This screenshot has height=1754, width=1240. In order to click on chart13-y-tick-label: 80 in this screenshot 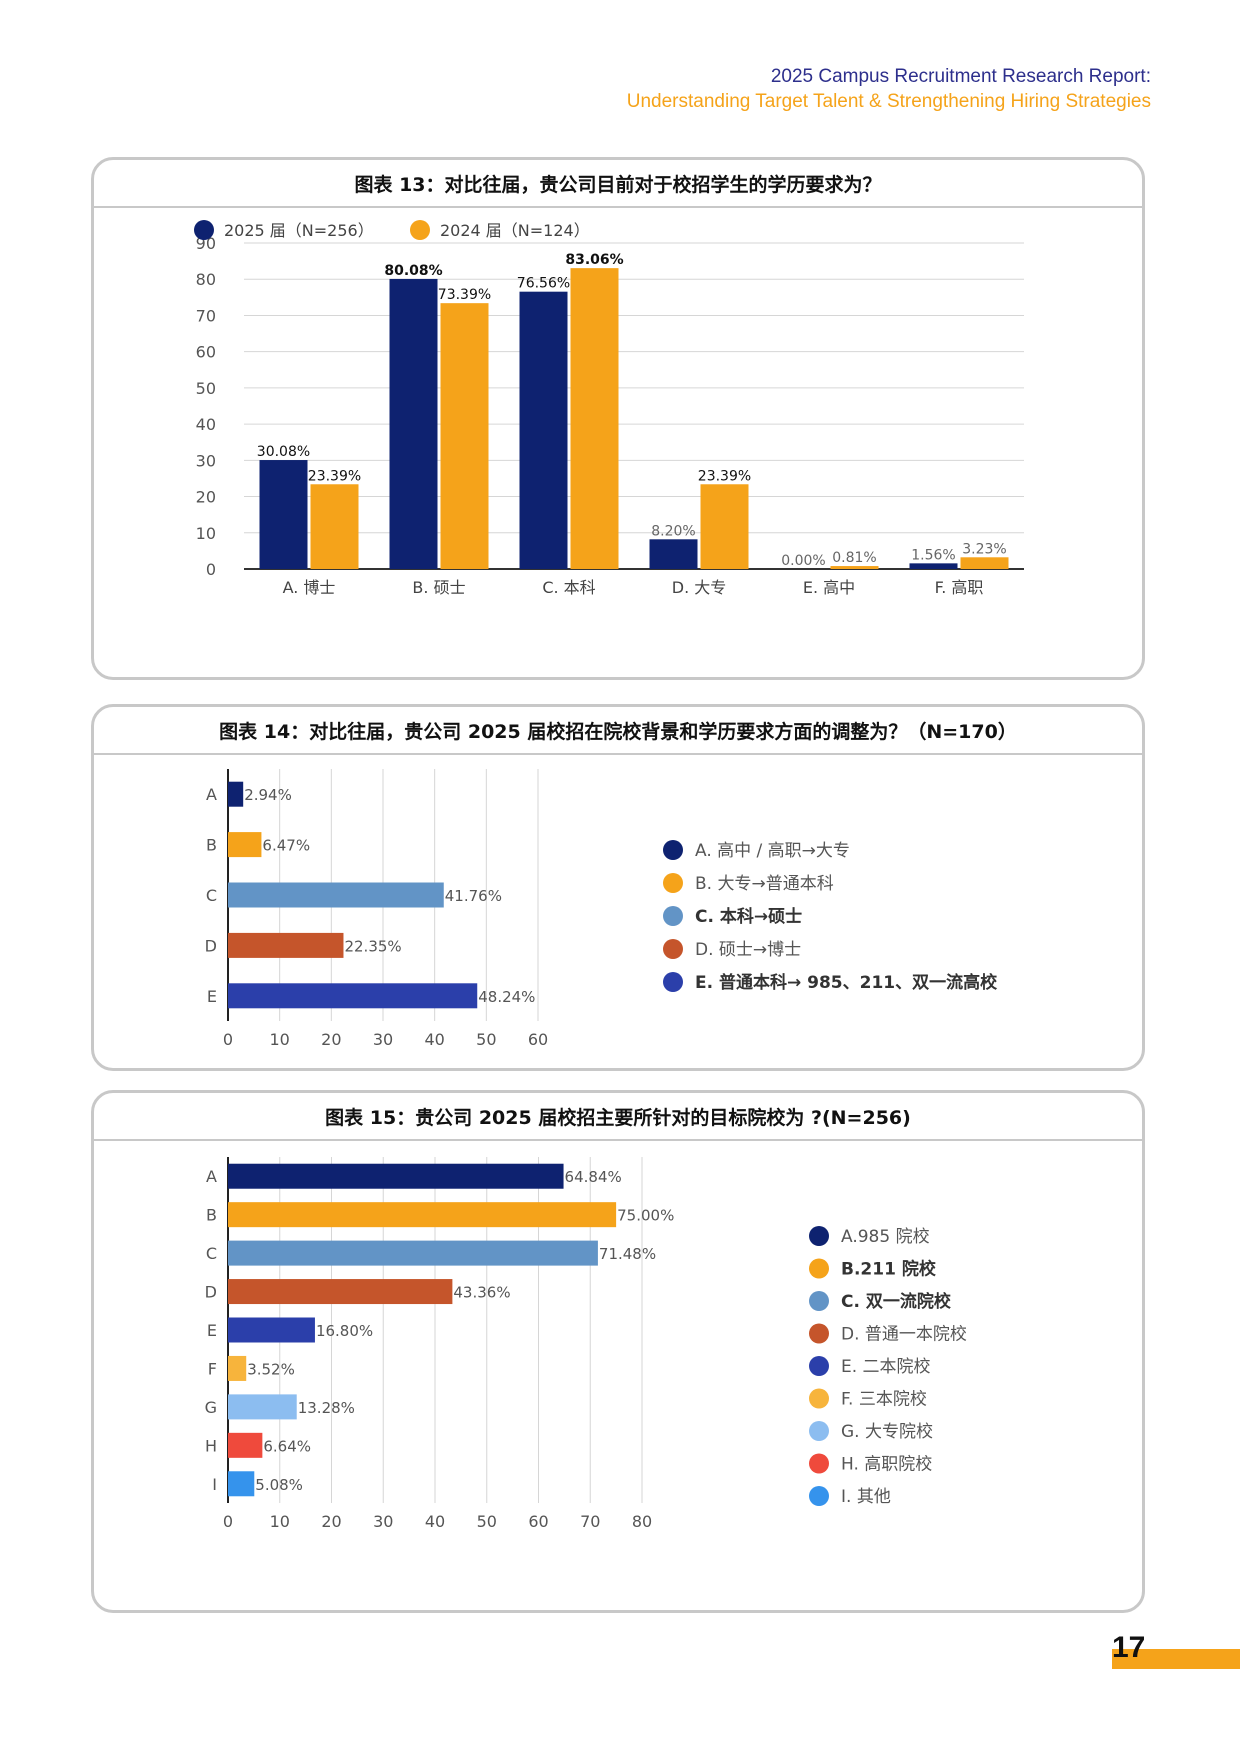, I will do `click(206, 279)`.